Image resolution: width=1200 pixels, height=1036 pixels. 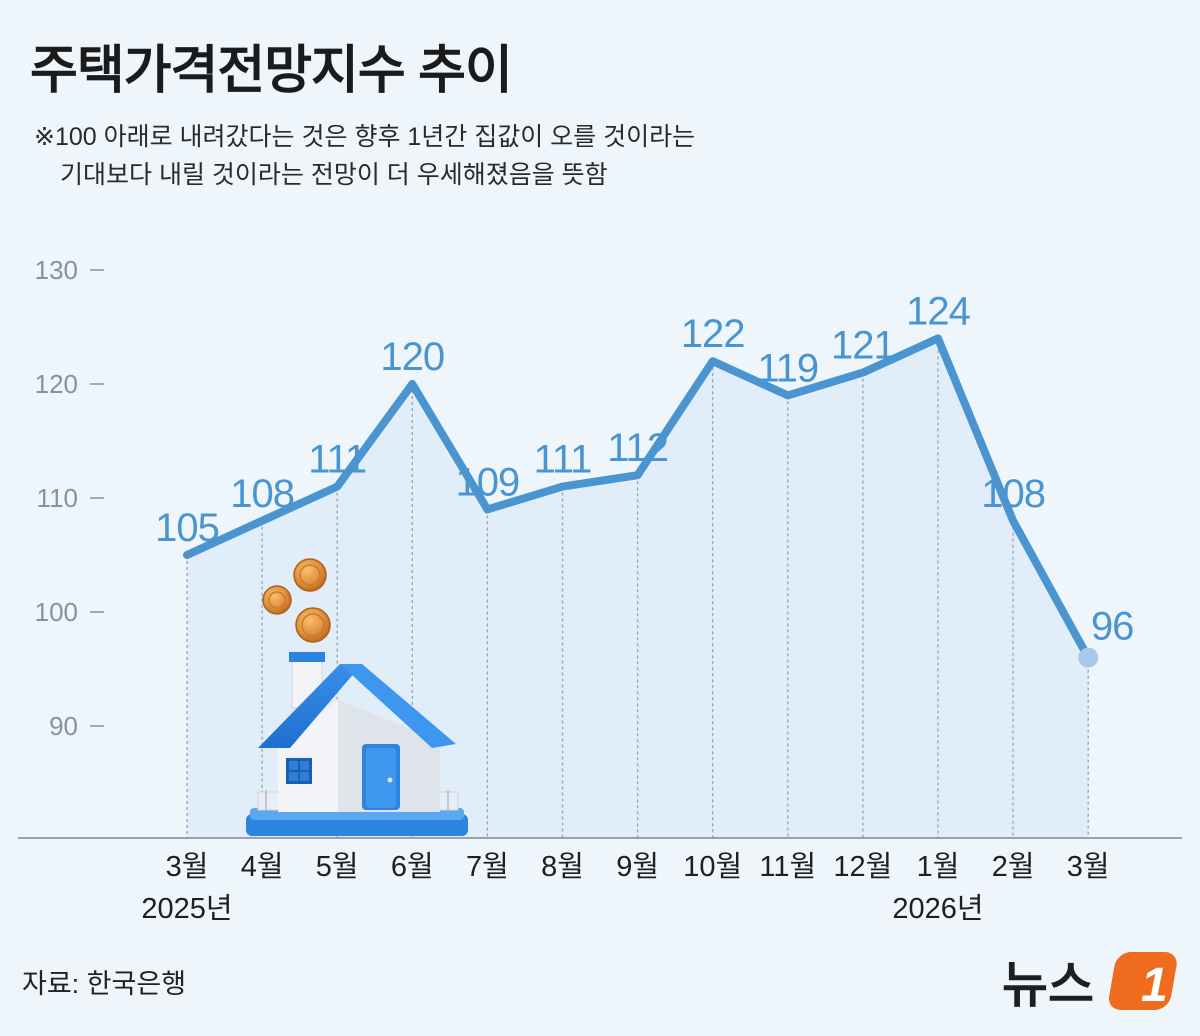 I want to click on house-with-coins-icon, so click(x=357, y=697).